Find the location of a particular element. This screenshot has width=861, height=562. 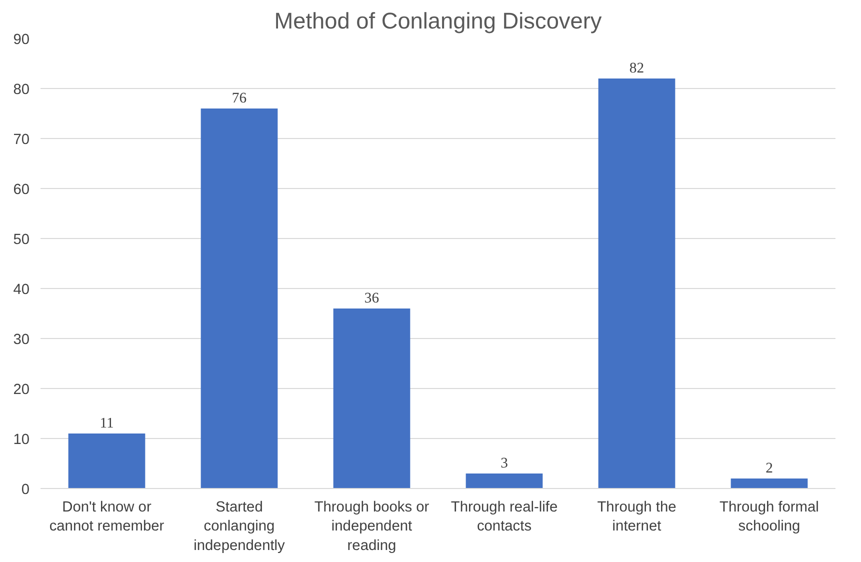

data-label: 76 is located at coordinates (239, 98).